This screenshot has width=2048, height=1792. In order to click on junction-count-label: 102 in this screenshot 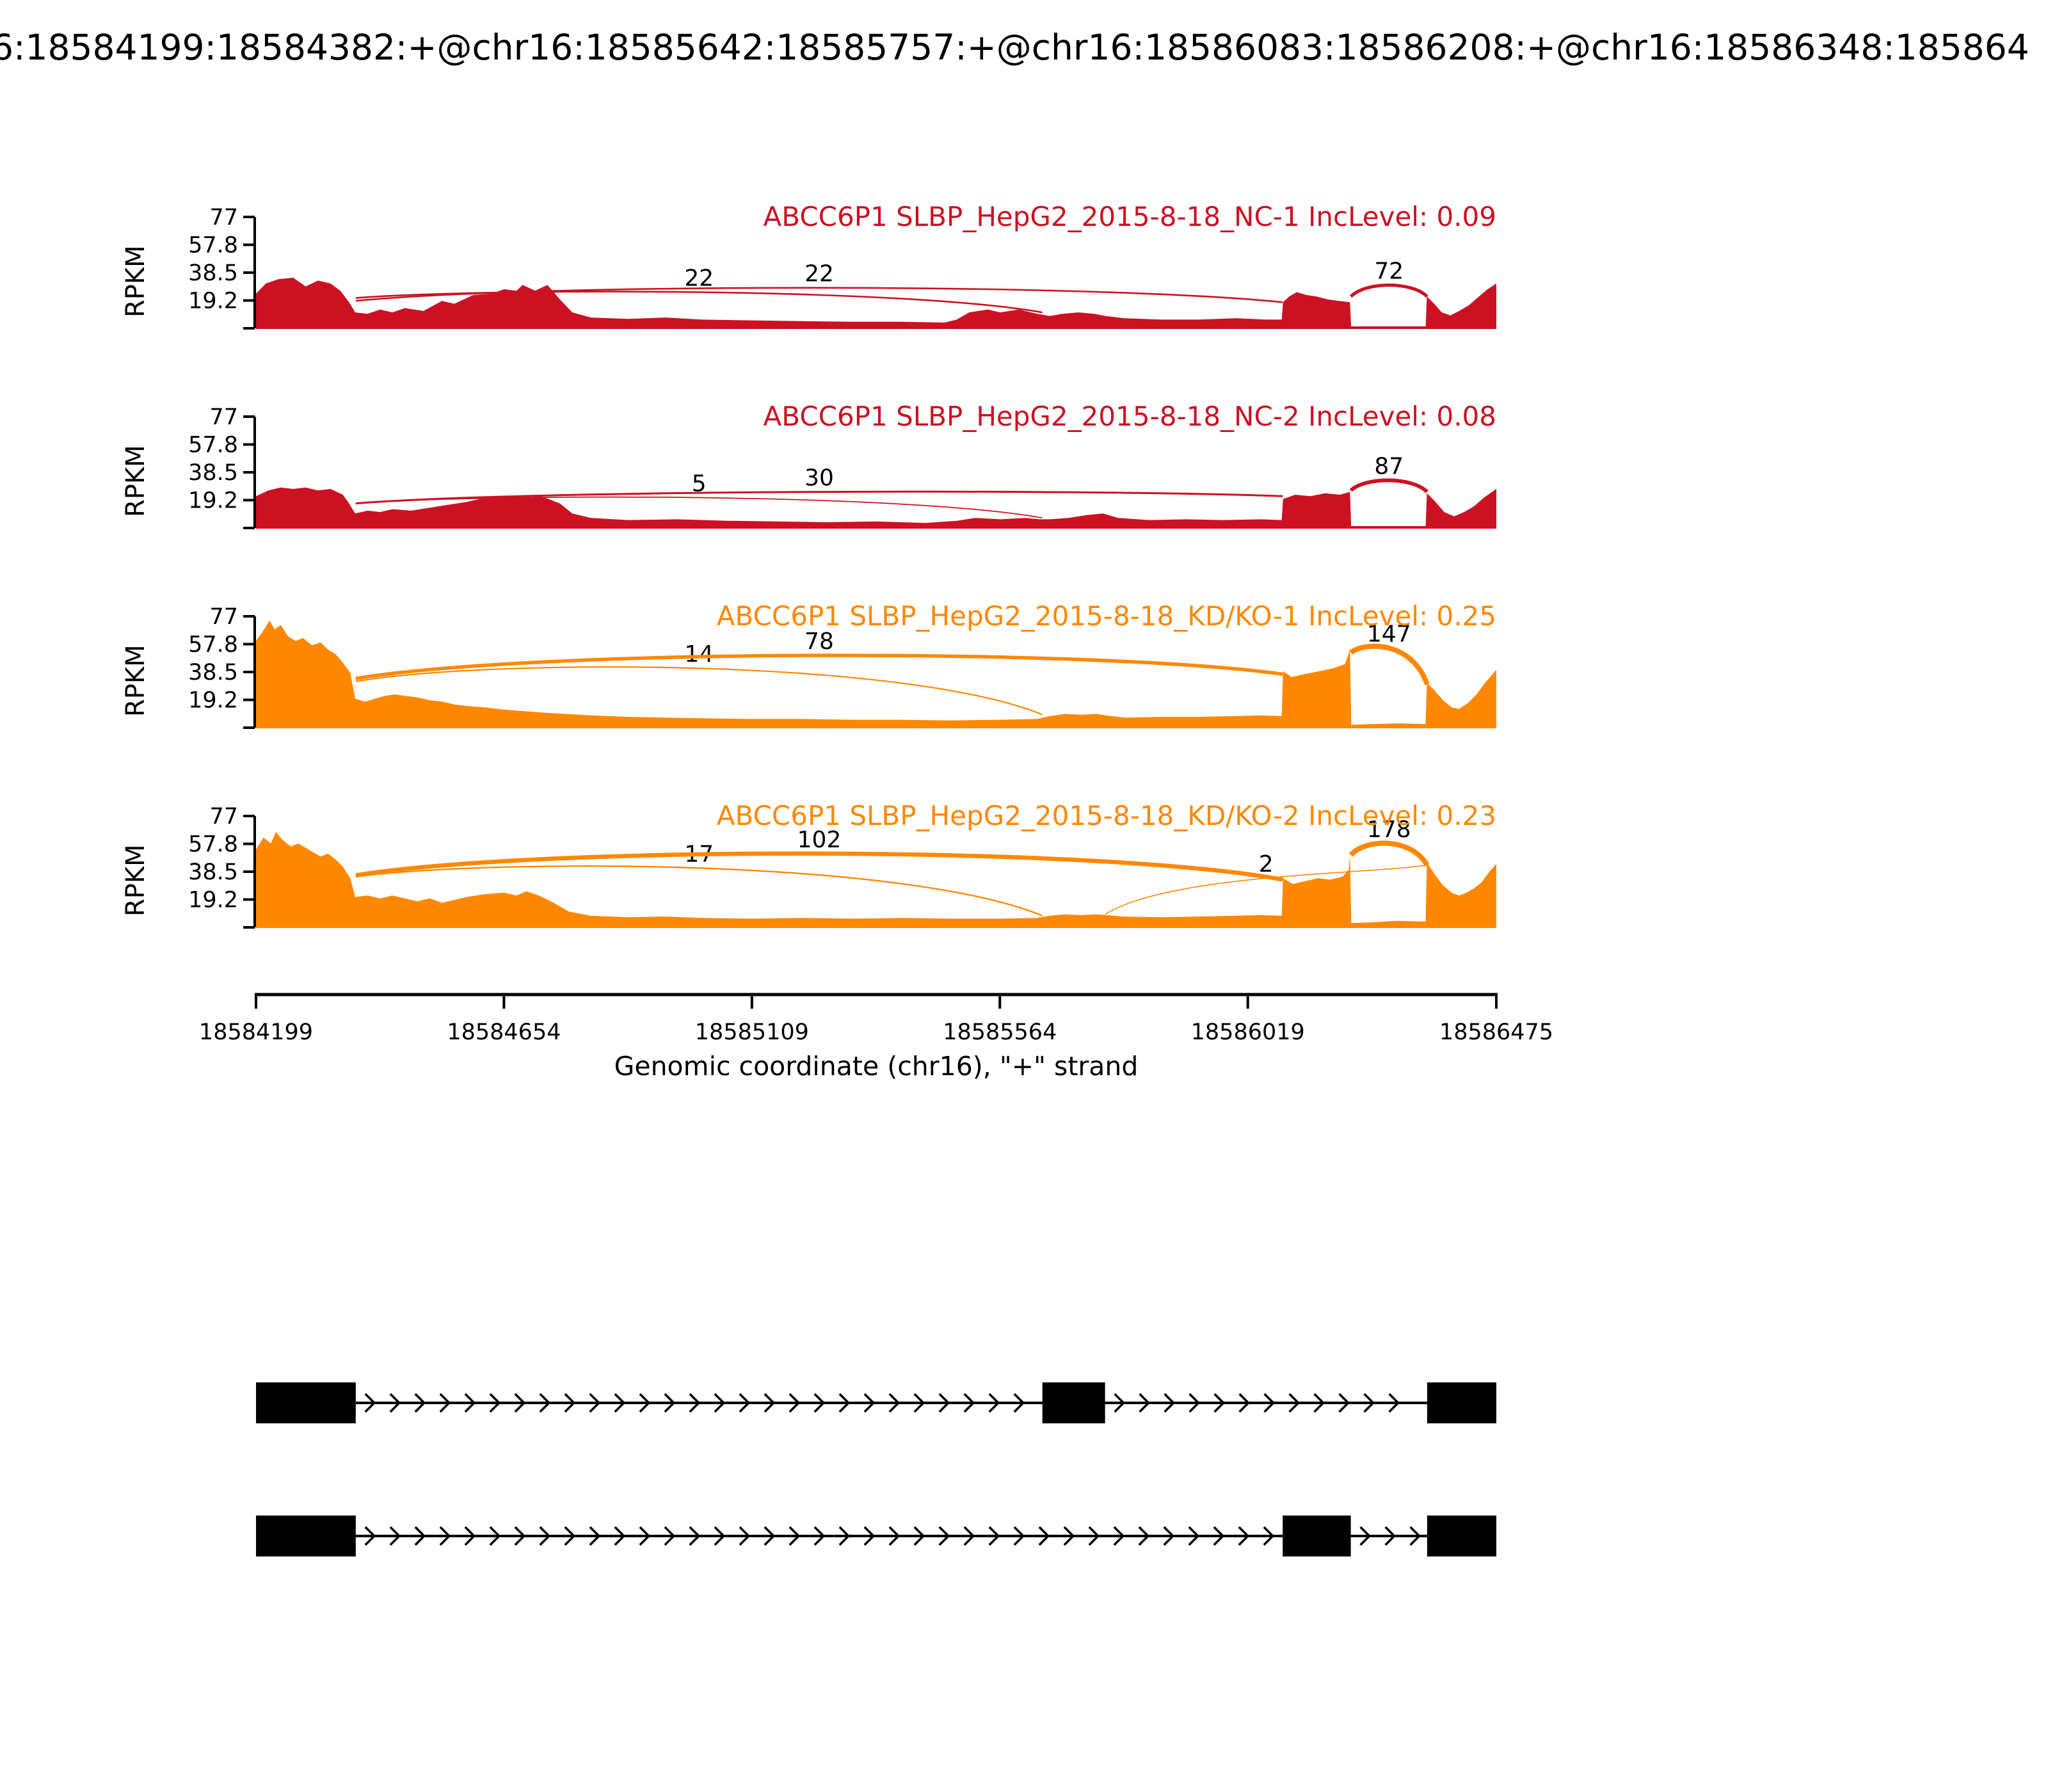, I will do `click(819, 840)`.